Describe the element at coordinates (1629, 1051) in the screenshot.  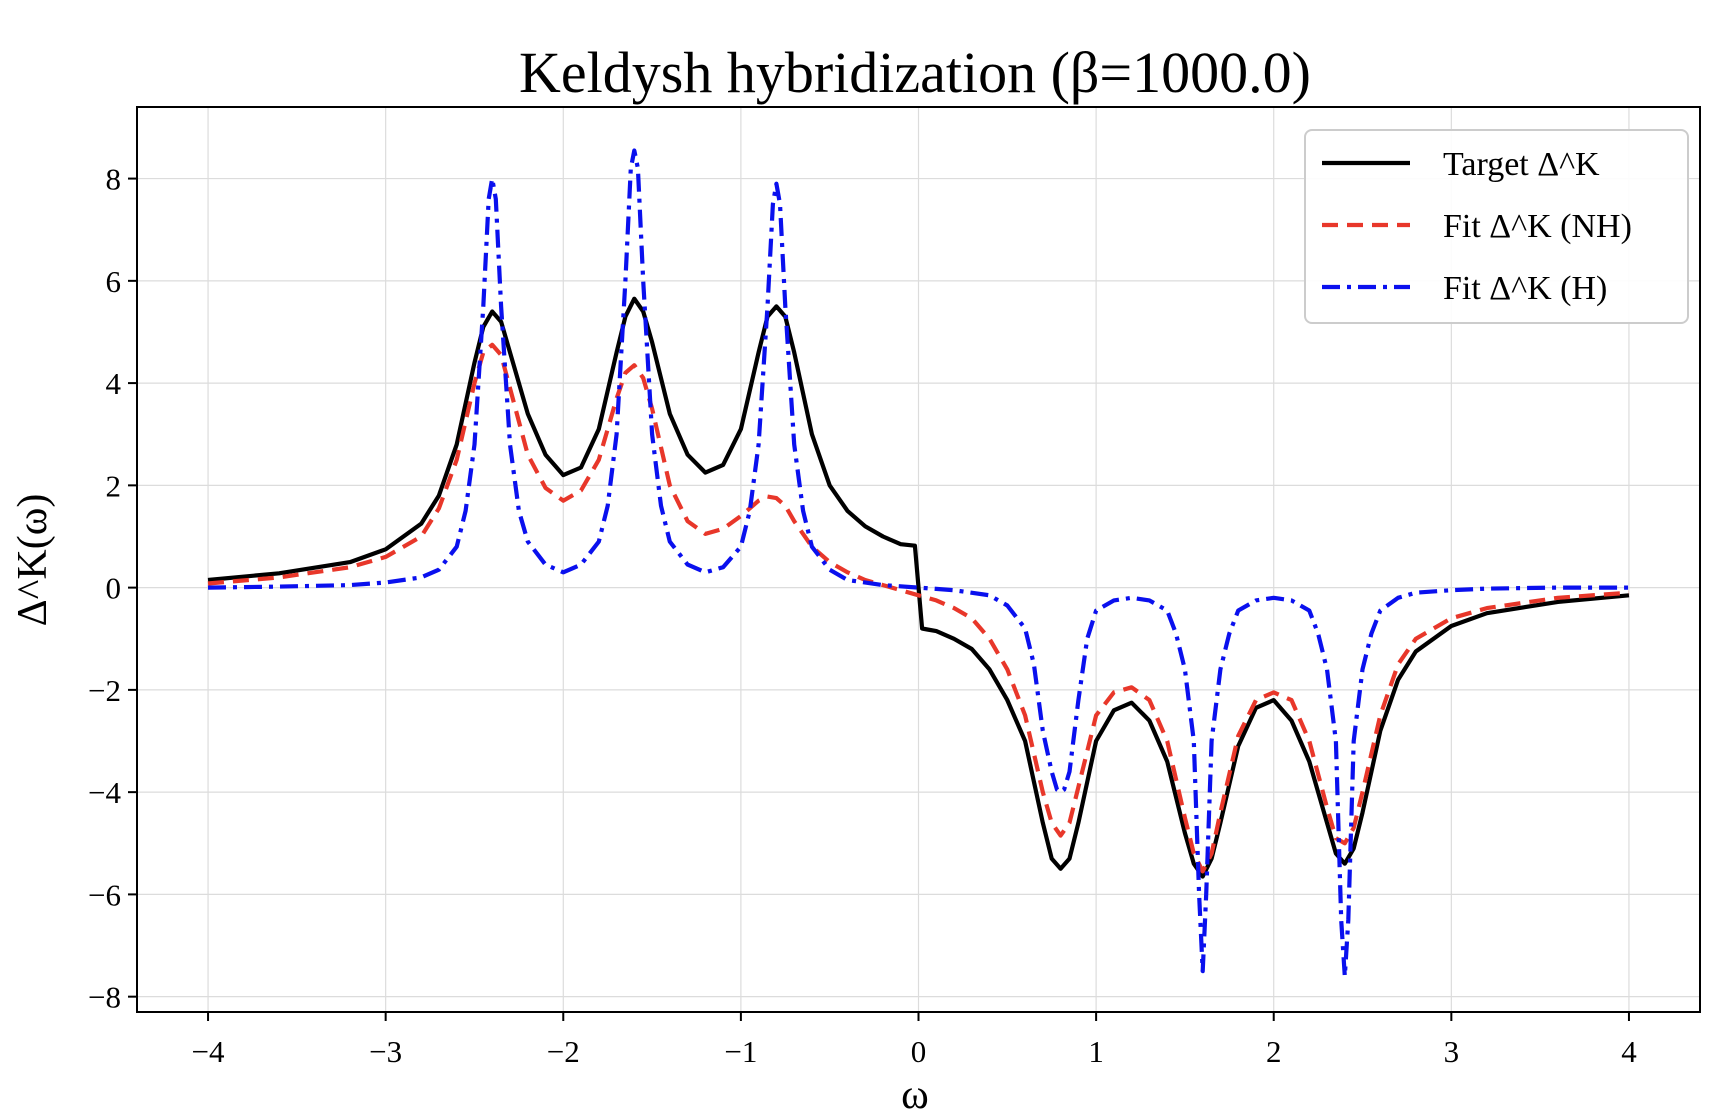
I see `x-tick-label: 4` at that location.